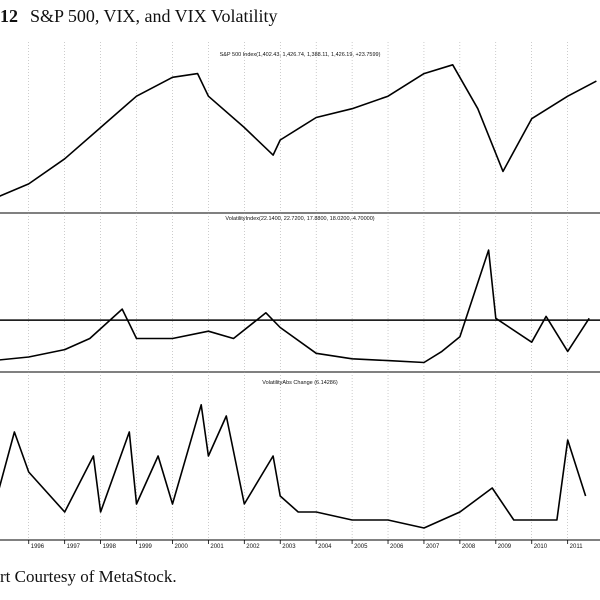 This screenshot has height=600, width=600. What do you see at coordinates (300, 383) in the screenshot?
I see `panel-title-3: VolatilityAbs Change (6.14286)` at bounding box center [300, 383].